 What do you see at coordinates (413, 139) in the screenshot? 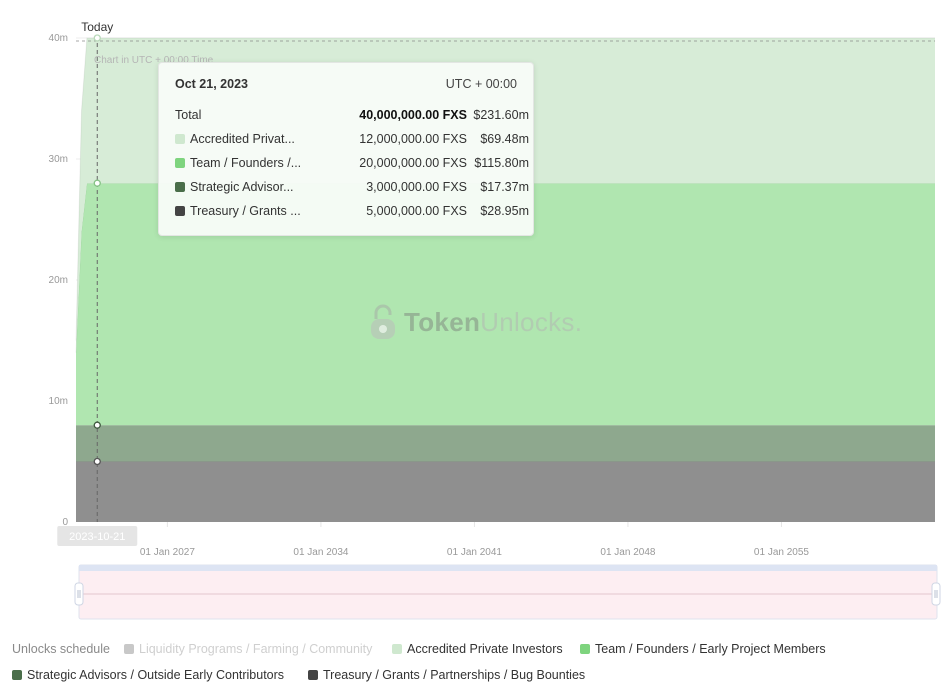
I see `tooltip-row-amount: 12,000,000.00 FXS` at bounding box center [413, 139].